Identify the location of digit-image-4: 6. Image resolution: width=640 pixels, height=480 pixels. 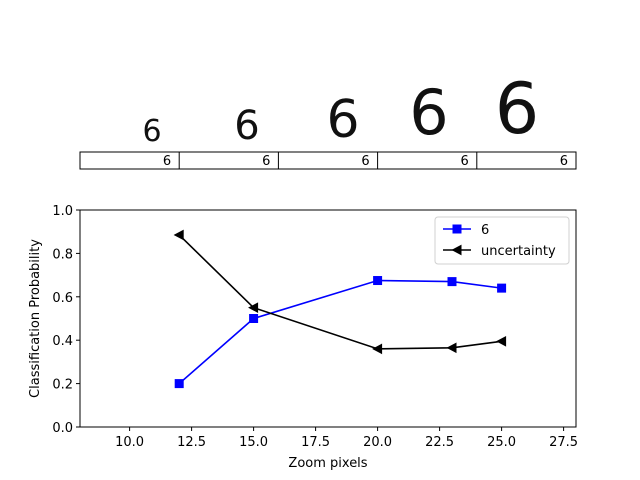
(428, 112).